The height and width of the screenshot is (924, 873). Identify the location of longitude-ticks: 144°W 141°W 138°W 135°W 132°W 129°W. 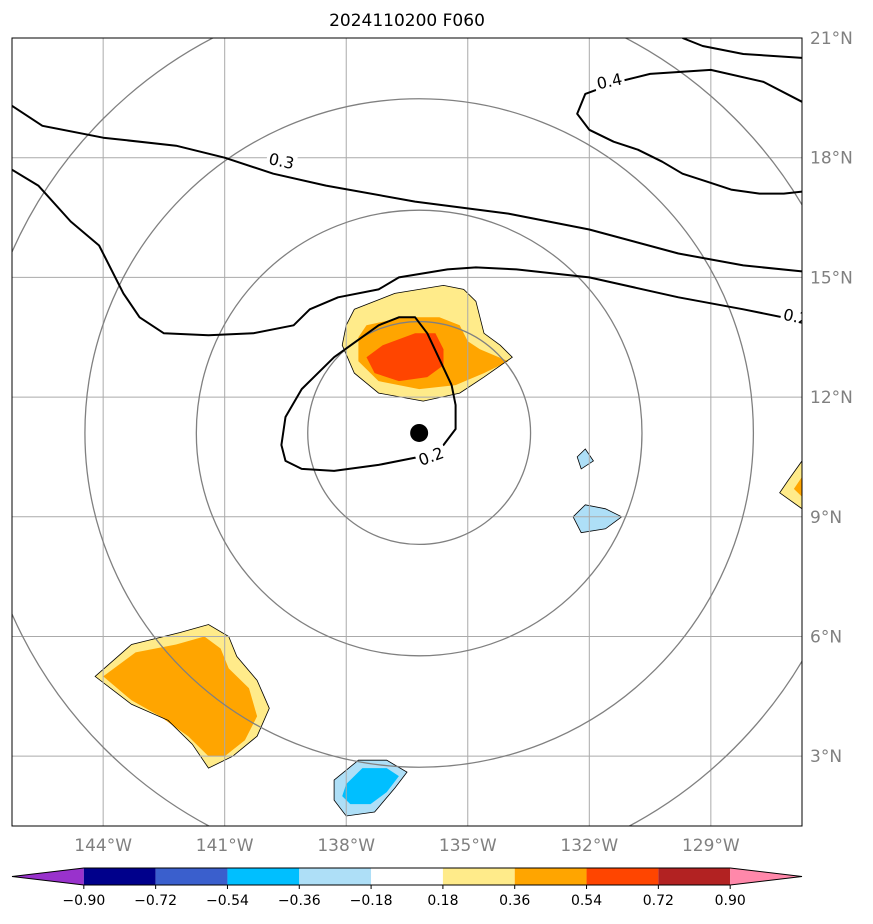
(407, 846).